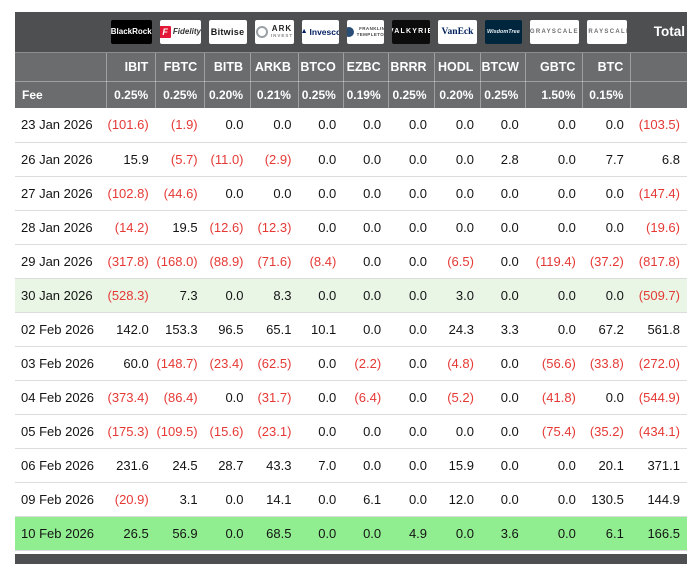 The width and height of the screenshot is (700, 579). What do you see at coordinates (131, 261) in the screenshot?
I see `flow-value: (317.8)` at bounding box center [131, 261].